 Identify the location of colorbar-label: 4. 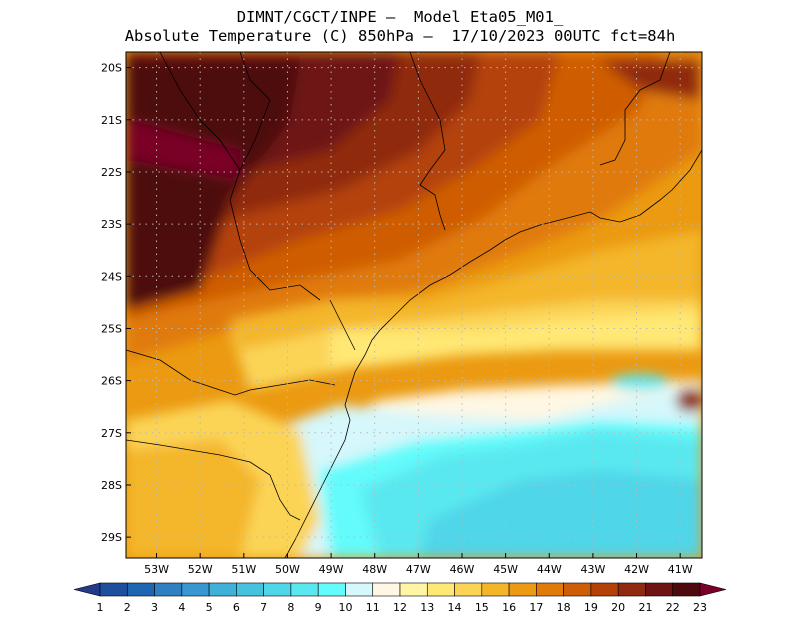
(181, 607).